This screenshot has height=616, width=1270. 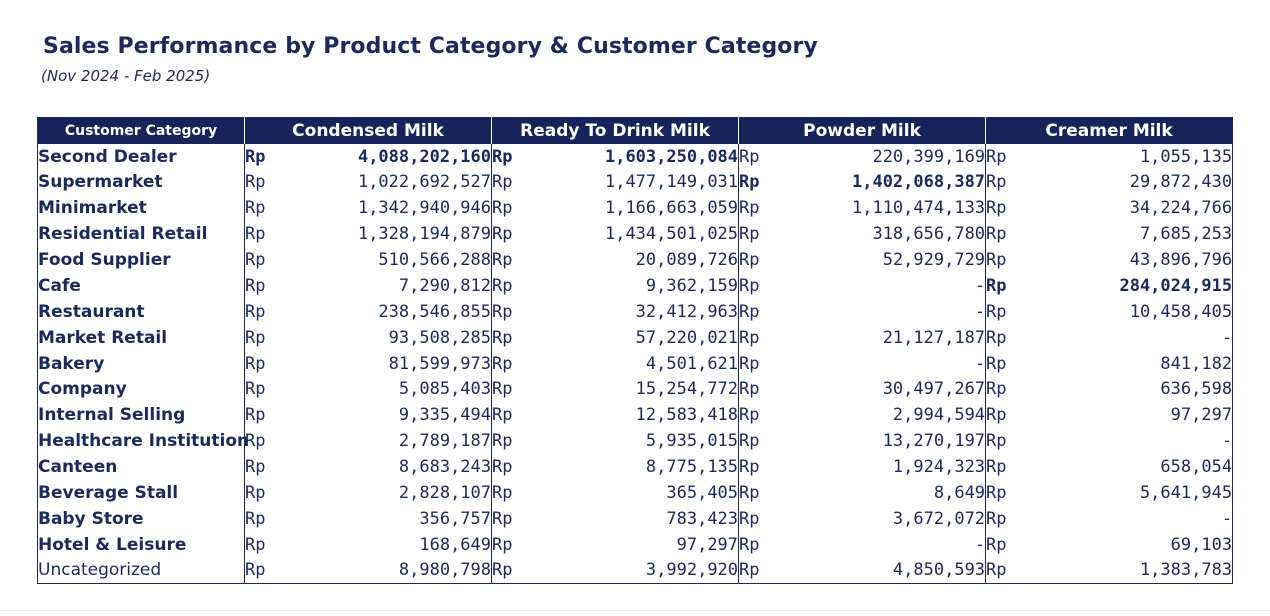 I want to click on customer-category-cell: Bakery, so click(x=141, y=363).